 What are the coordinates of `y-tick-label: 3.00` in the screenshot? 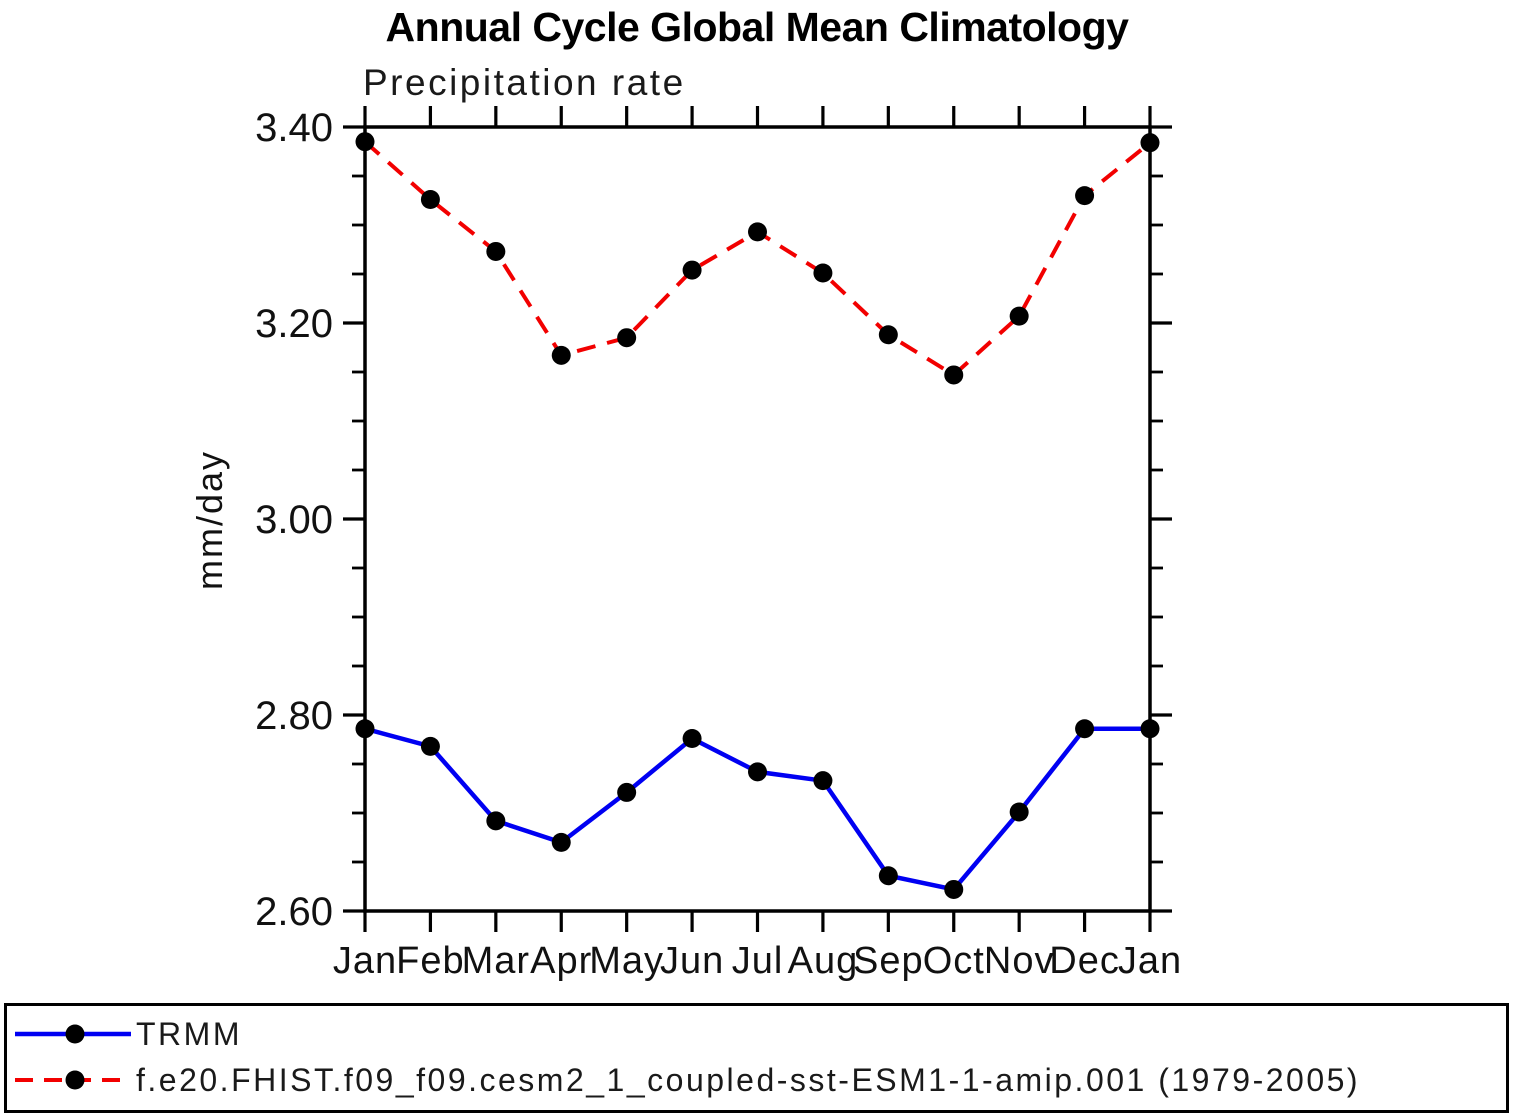 It's located at (294, 520).